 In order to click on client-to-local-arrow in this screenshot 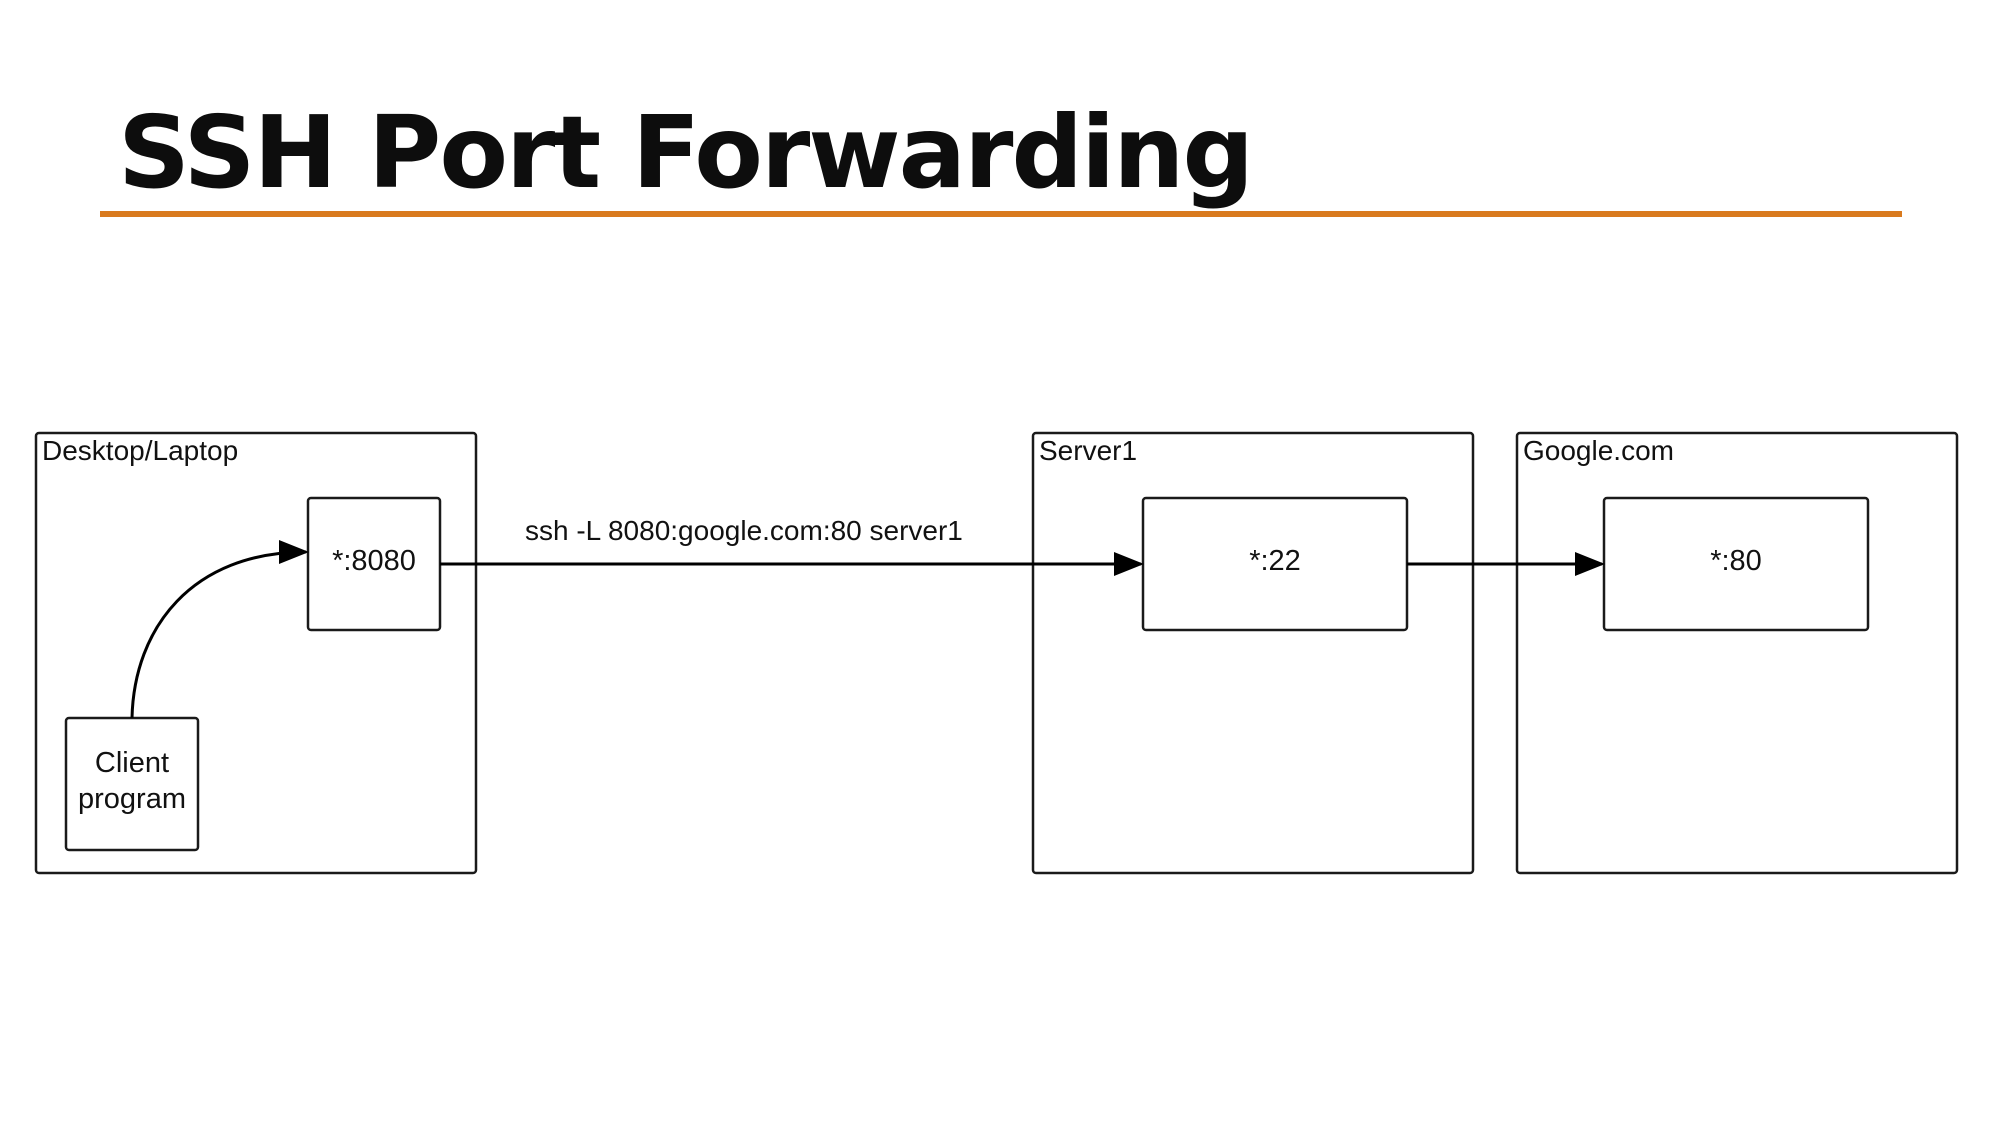, I will do `click(219, 629)`.